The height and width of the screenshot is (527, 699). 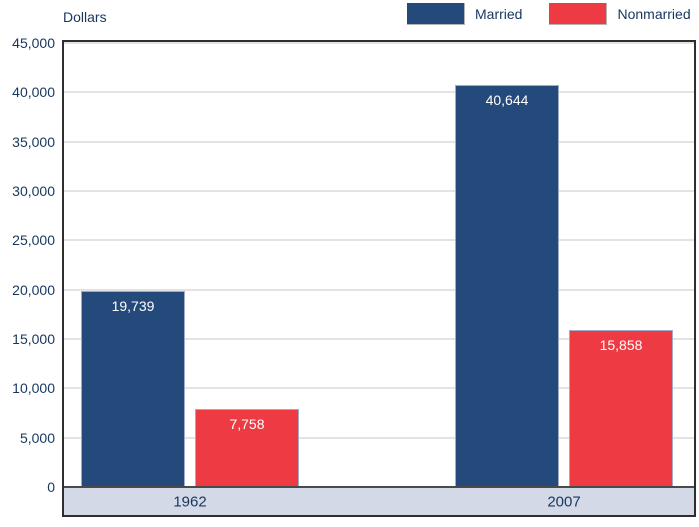 I want to click on bar-value-label: 15,858, so click(x=621, y=345).